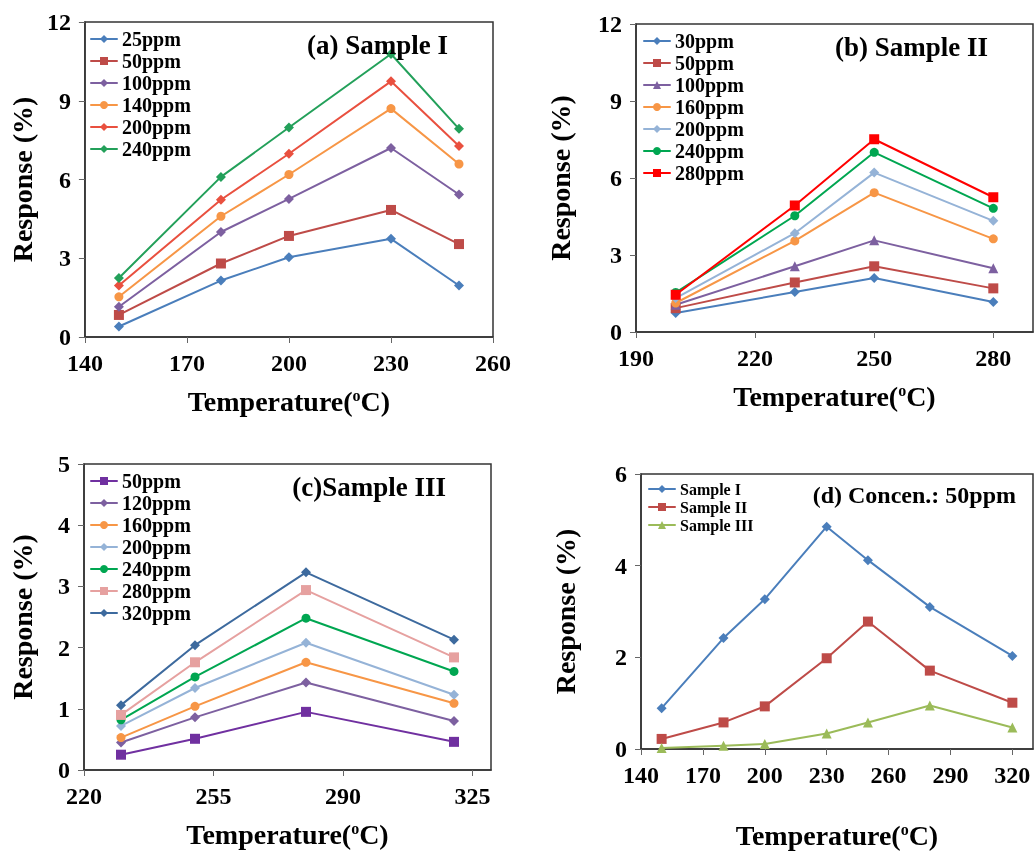 This screenshot has height=861, width=1035. Describe the element at coordinates (621, 565) in the screenshot. I see `y-tick-label: 4` at that location.